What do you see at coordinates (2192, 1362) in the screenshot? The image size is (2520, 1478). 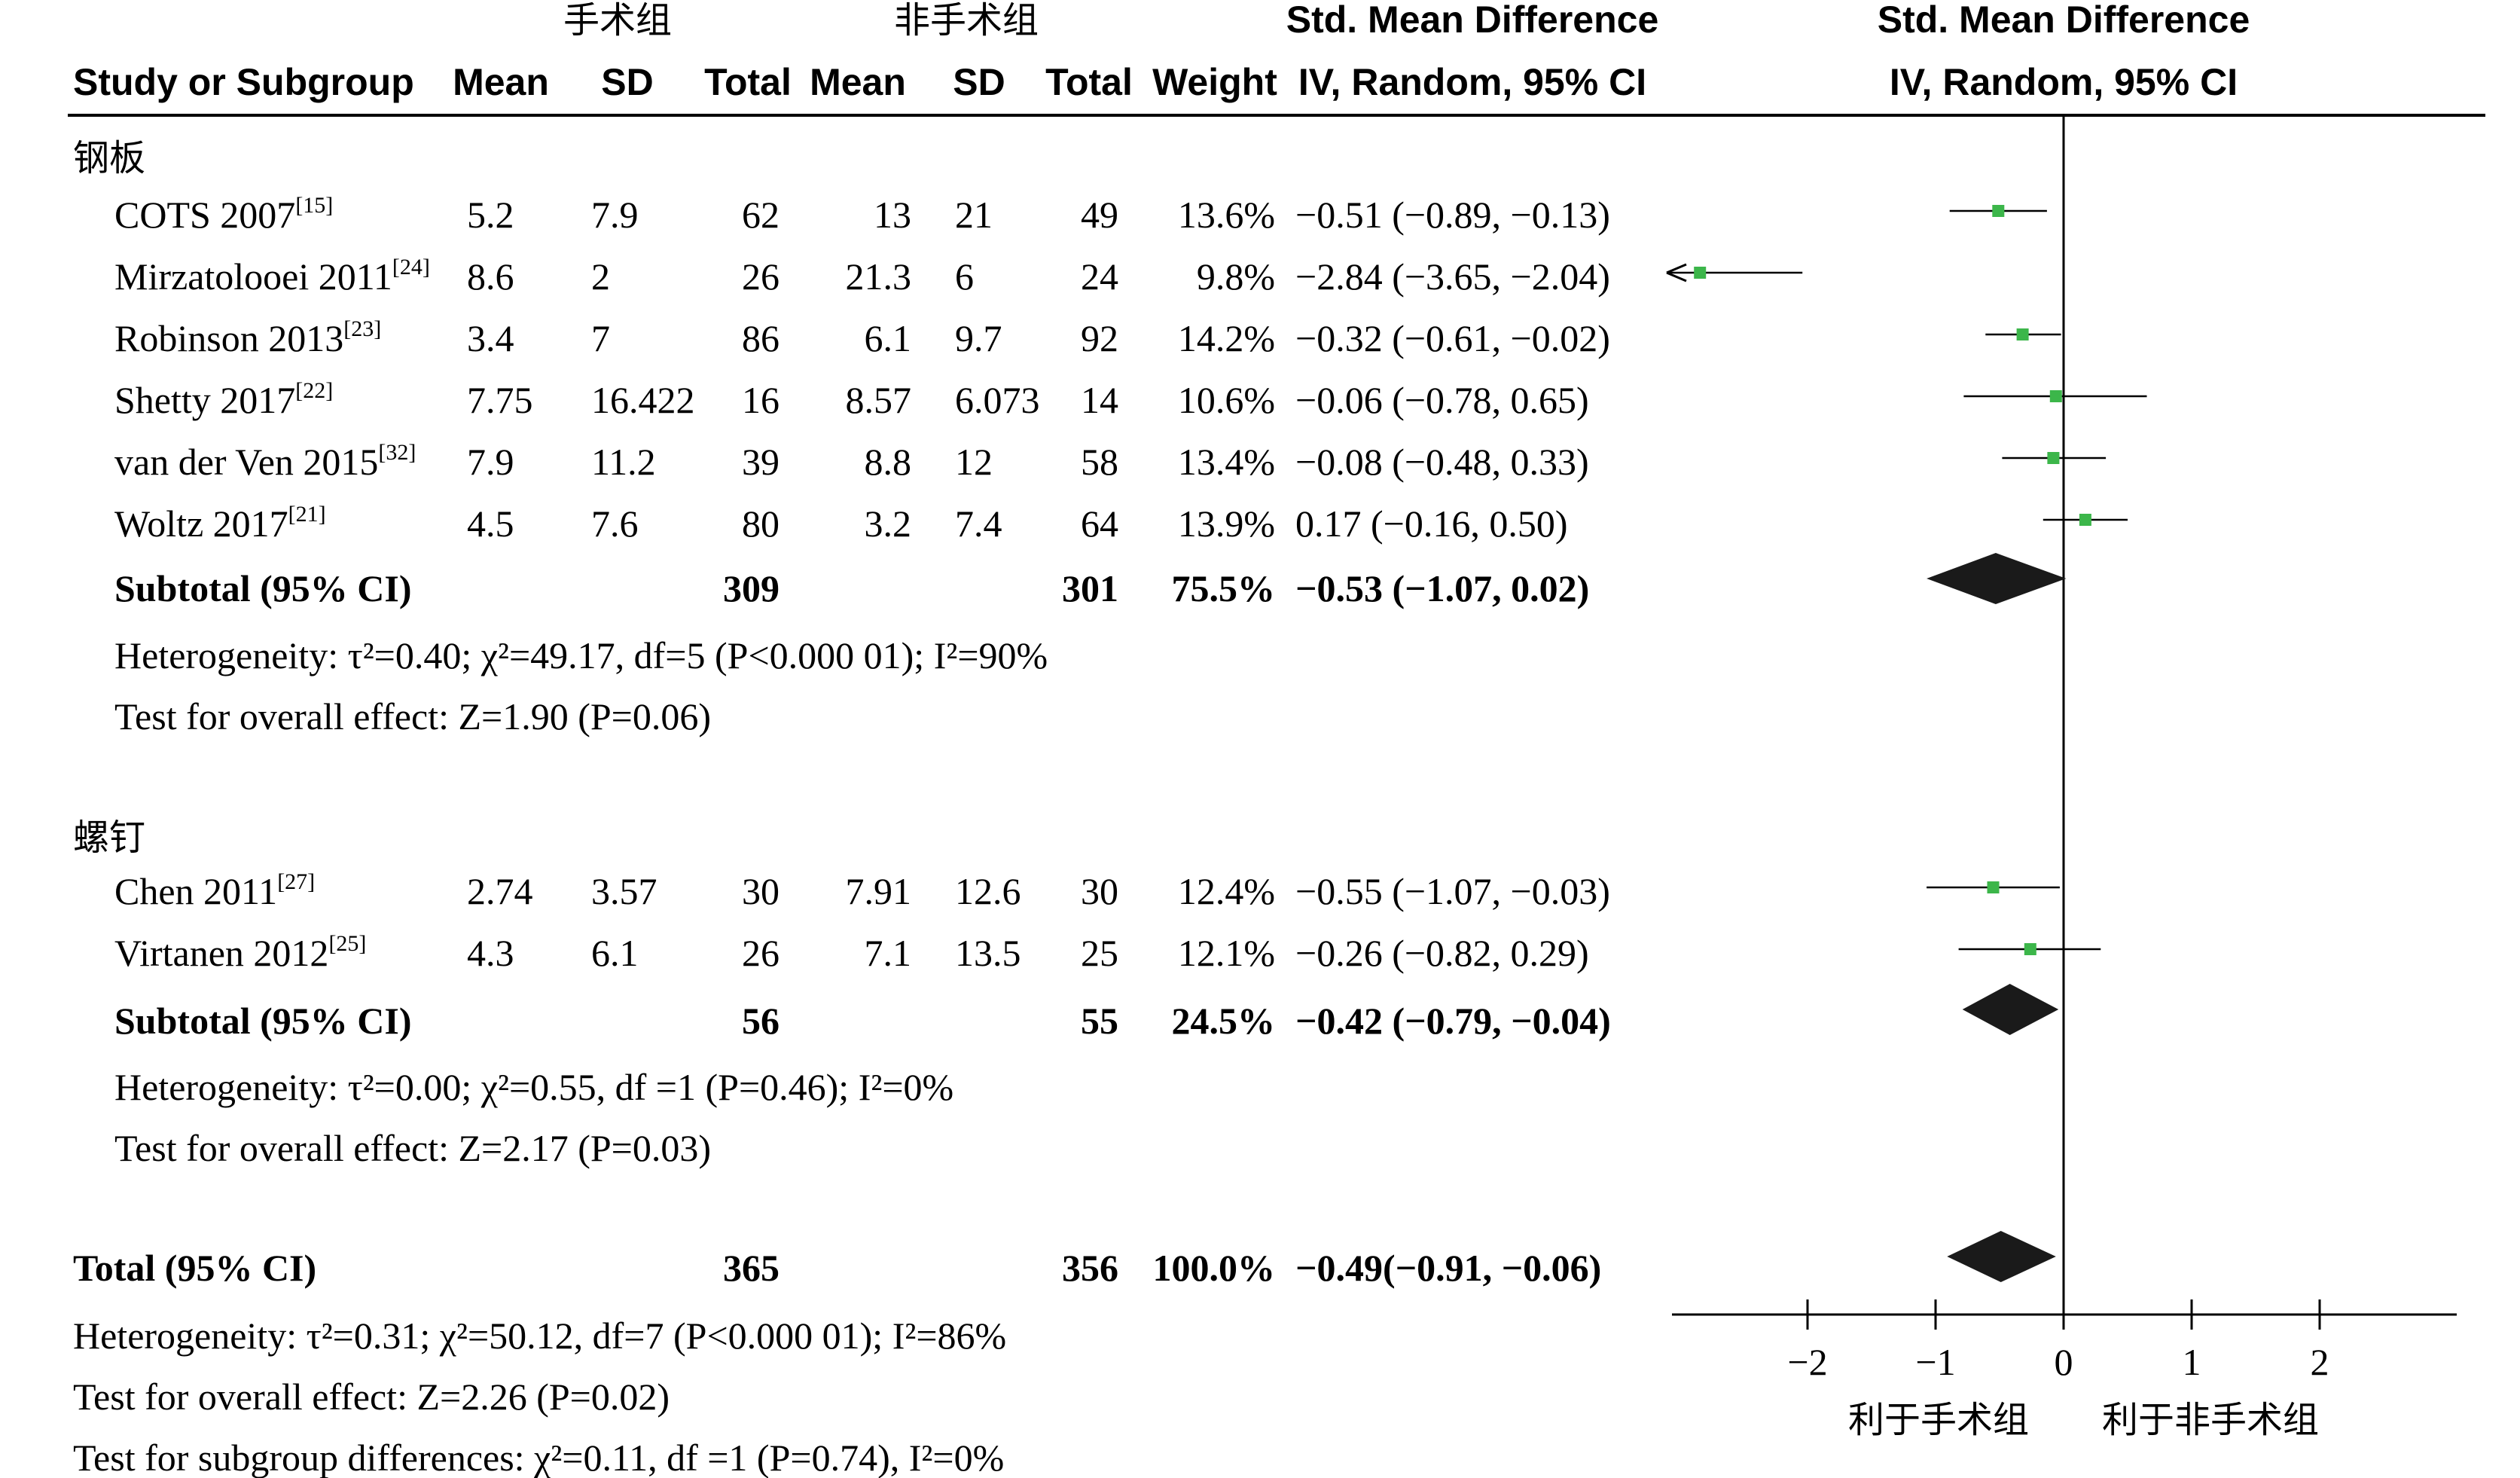 I see `x-tick-label: 1` at bounding box center [2192, 1362].